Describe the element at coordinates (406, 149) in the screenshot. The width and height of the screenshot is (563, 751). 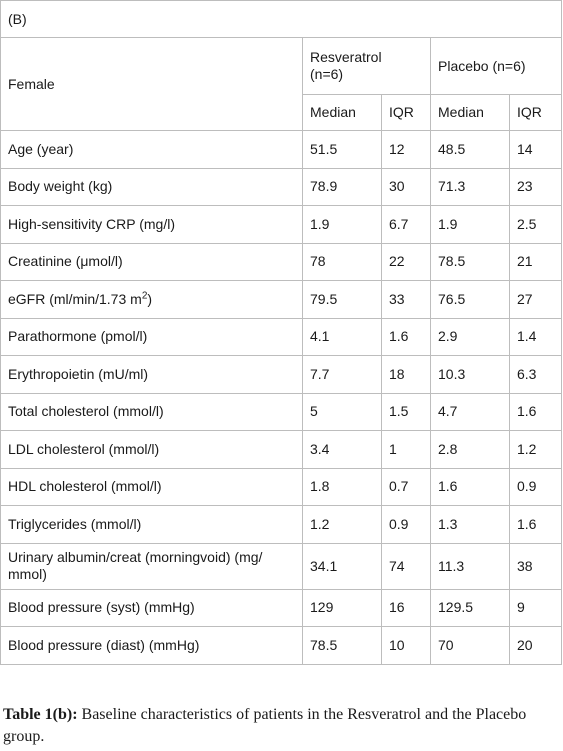
I see `res-iqr-cell: 12` at that location.